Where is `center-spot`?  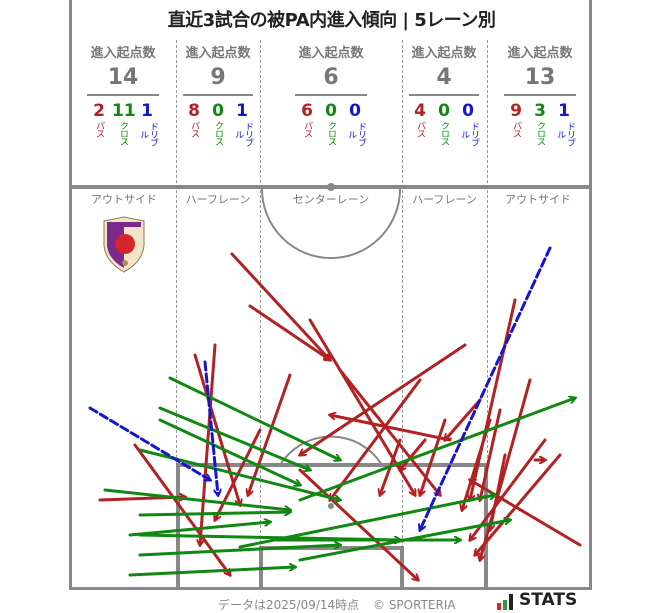 center-spot is located at coordinates (331, 187).